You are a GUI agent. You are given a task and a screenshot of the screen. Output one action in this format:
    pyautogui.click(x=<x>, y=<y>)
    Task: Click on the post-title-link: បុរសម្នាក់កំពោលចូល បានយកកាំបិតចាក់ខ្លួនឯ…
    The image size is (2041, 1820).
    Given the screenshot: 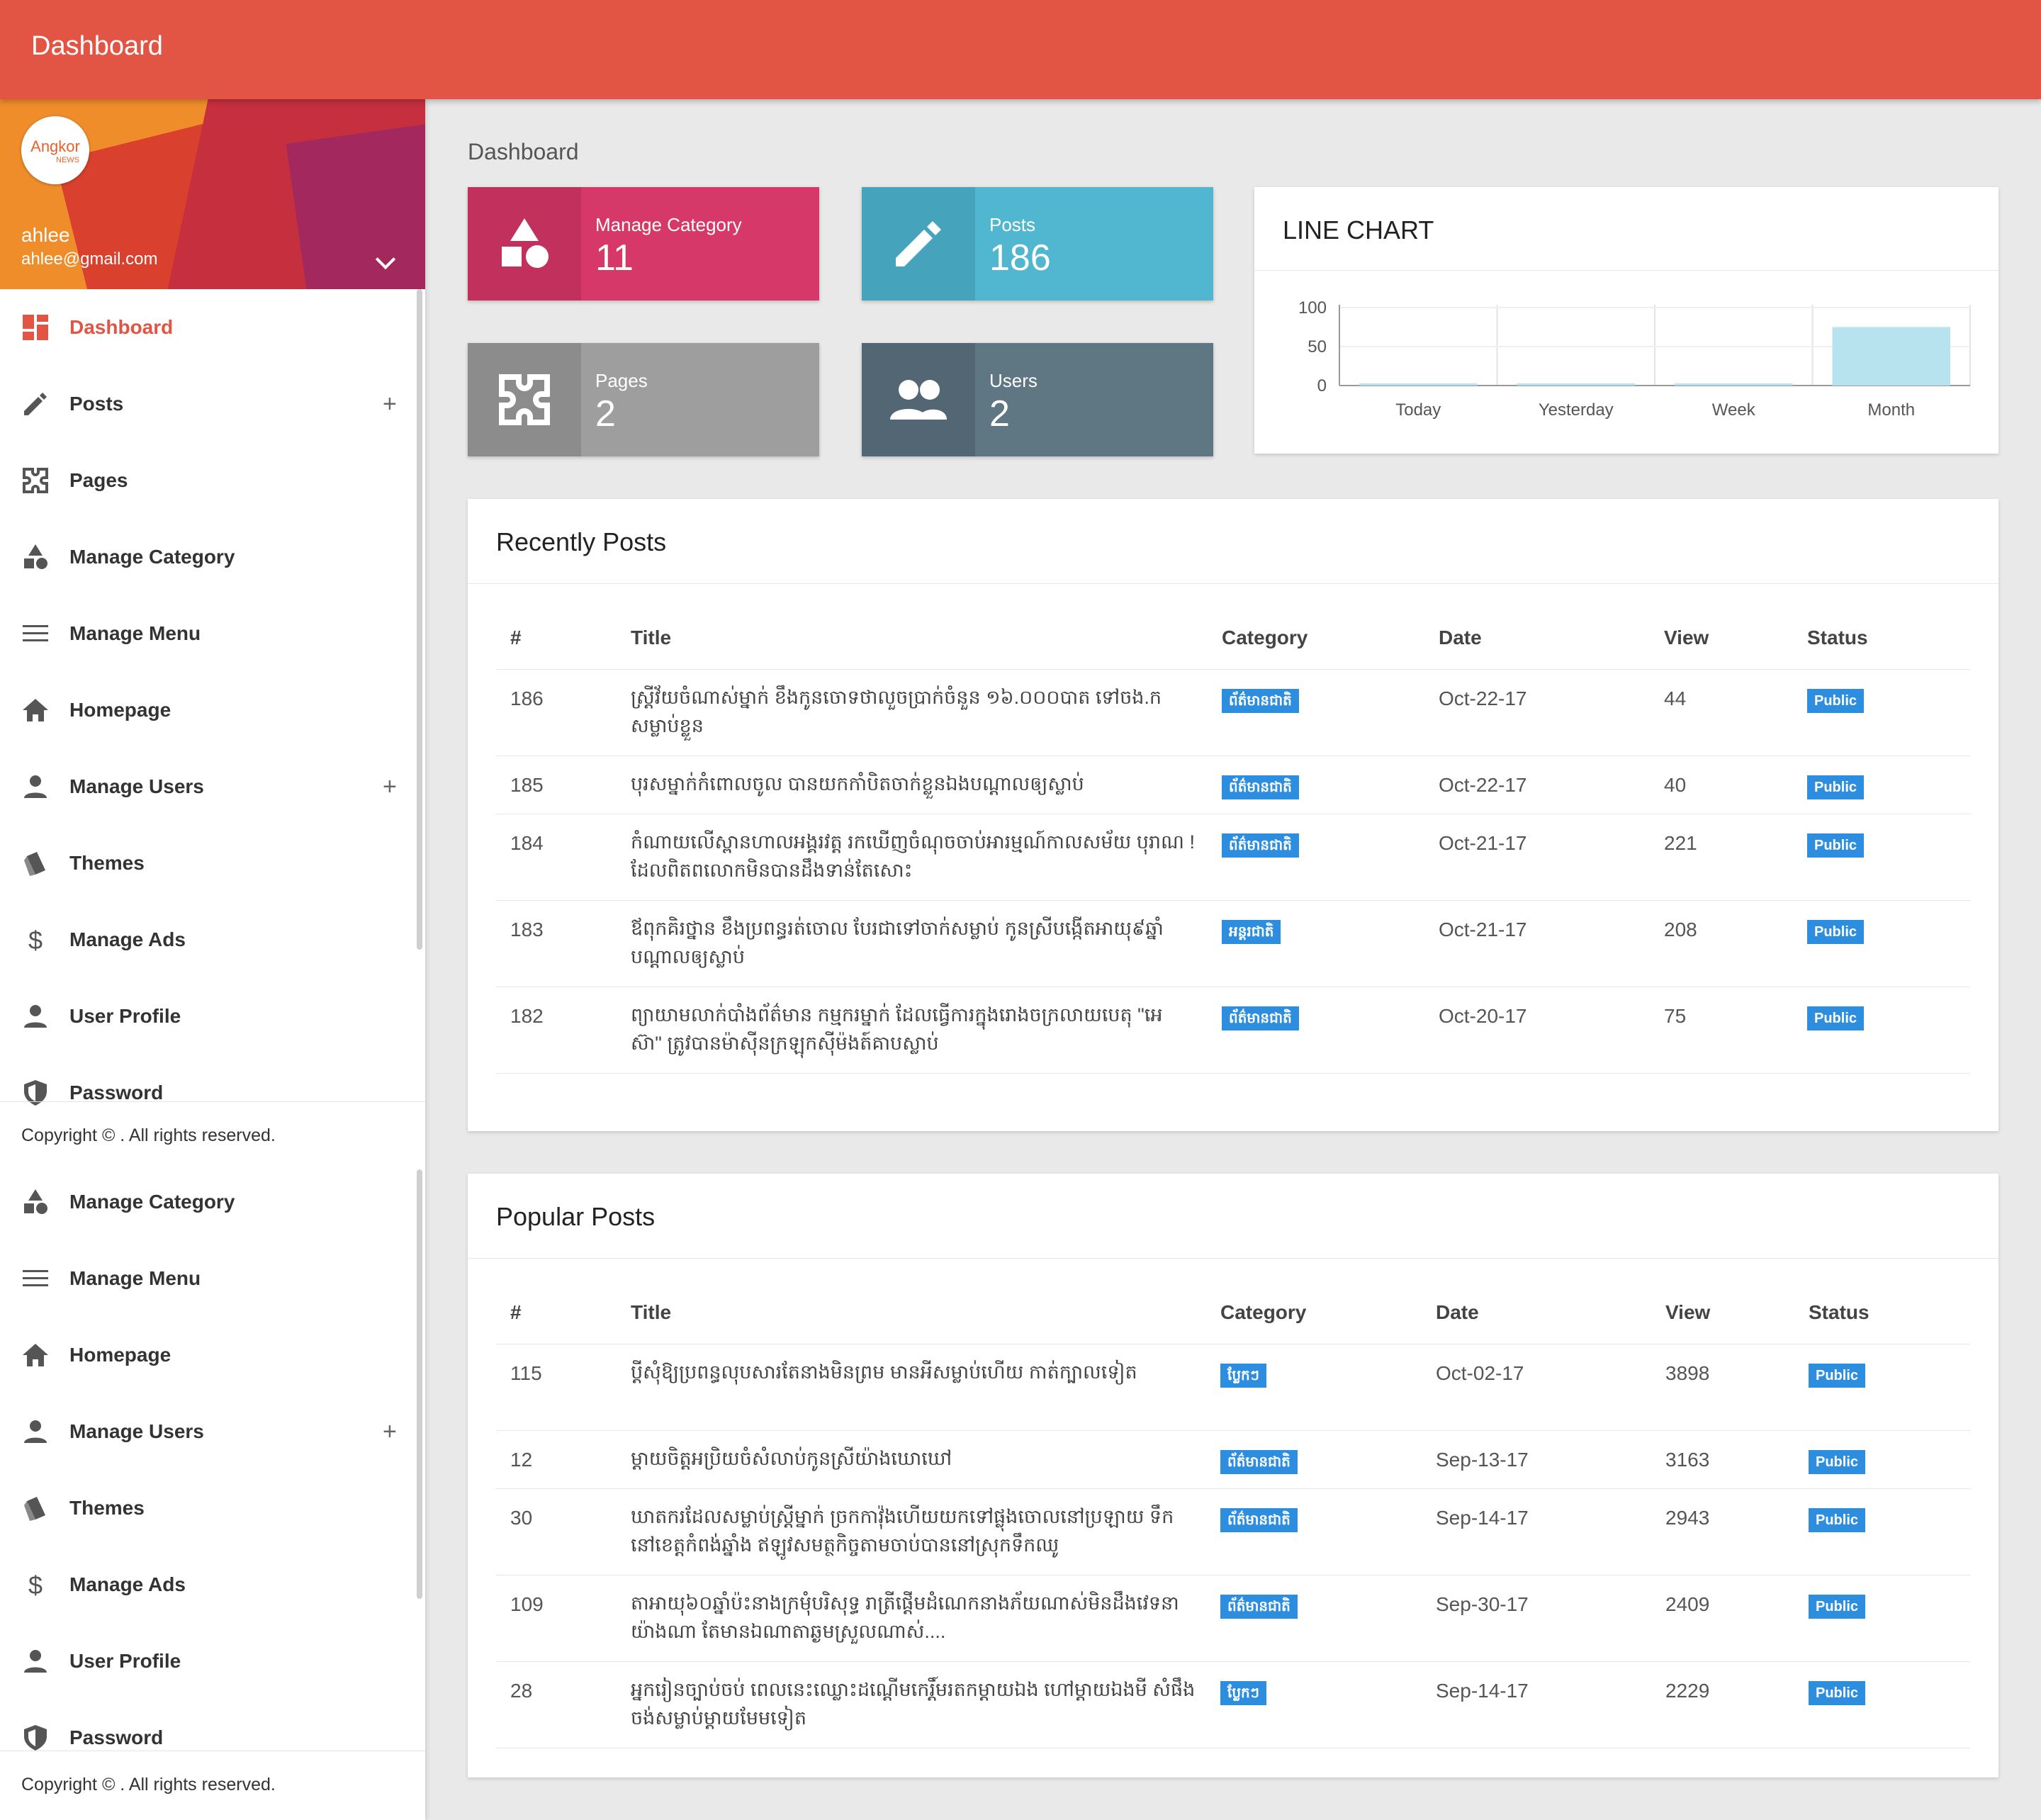 What is the action you would take?
    pyautogui.click(x=857, y=784)
    